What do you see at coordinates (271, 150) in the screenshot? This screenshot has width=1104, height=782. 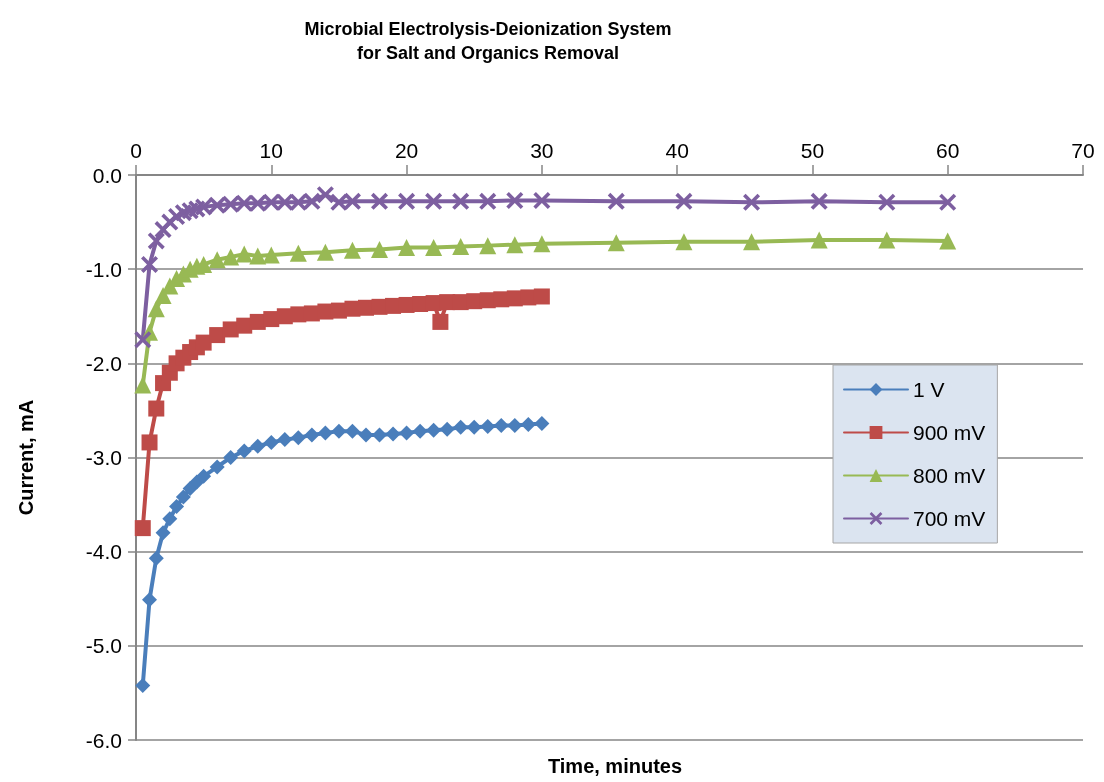 I see `x-tick-label: 10` at bounding box center [271, 150].